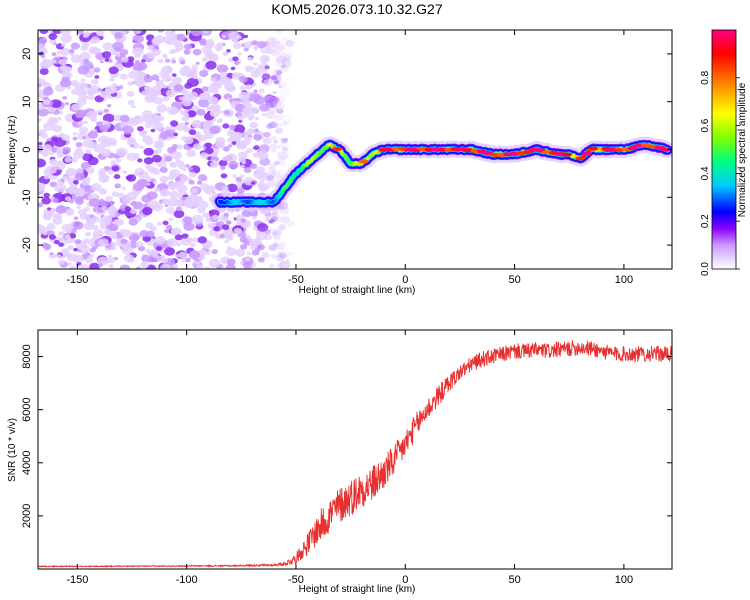 The height and width of the screenshot is (600, 750). What do you see at coordinates (405, 280) in the screenshot?
I see `x-tick-label: 0` at bounding box center [405, 280].